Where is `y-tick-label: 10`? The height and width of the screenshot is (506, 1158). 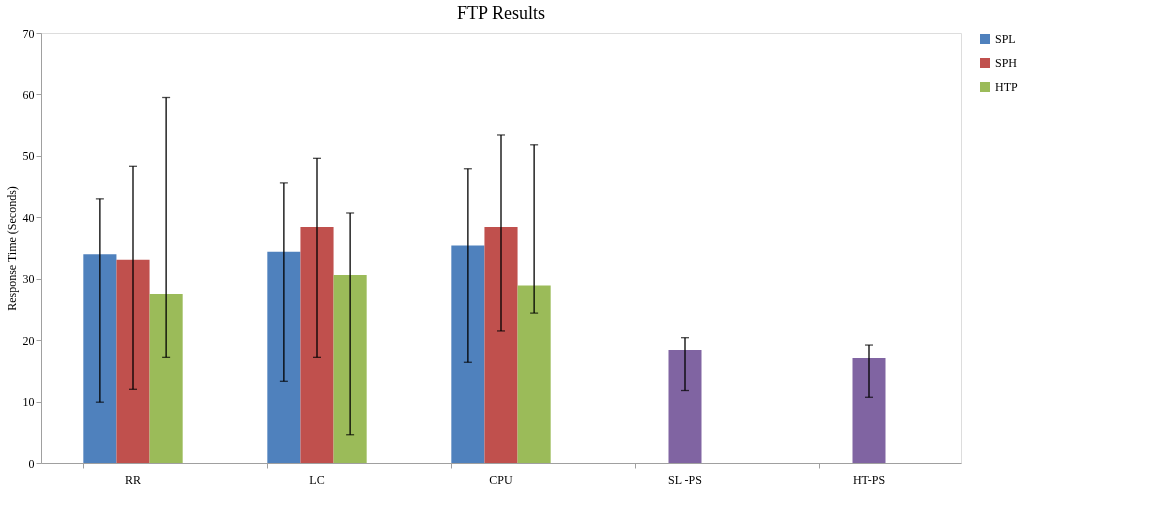 y-tick-label: 10 is located at coordinates (28, 402).